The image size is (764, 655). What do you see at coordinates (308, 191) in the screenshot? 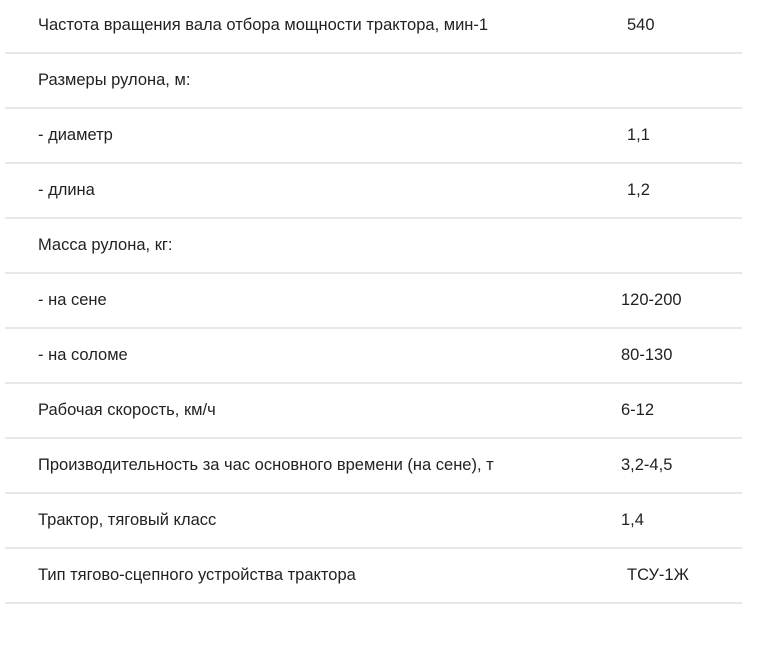
I see `spec-label: - длина` at bounding box center [308, 191].